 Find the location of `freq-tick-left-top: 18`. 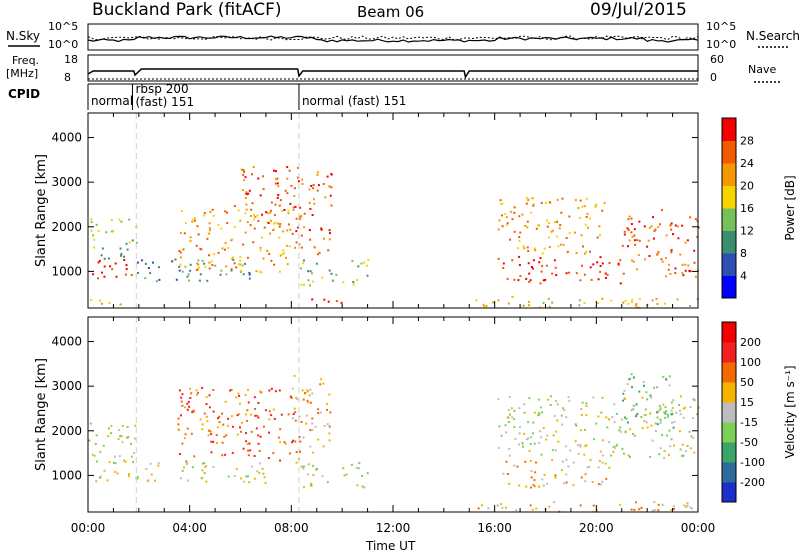

freq-tick-left-top: 18 is located at coordinates (71, 59).